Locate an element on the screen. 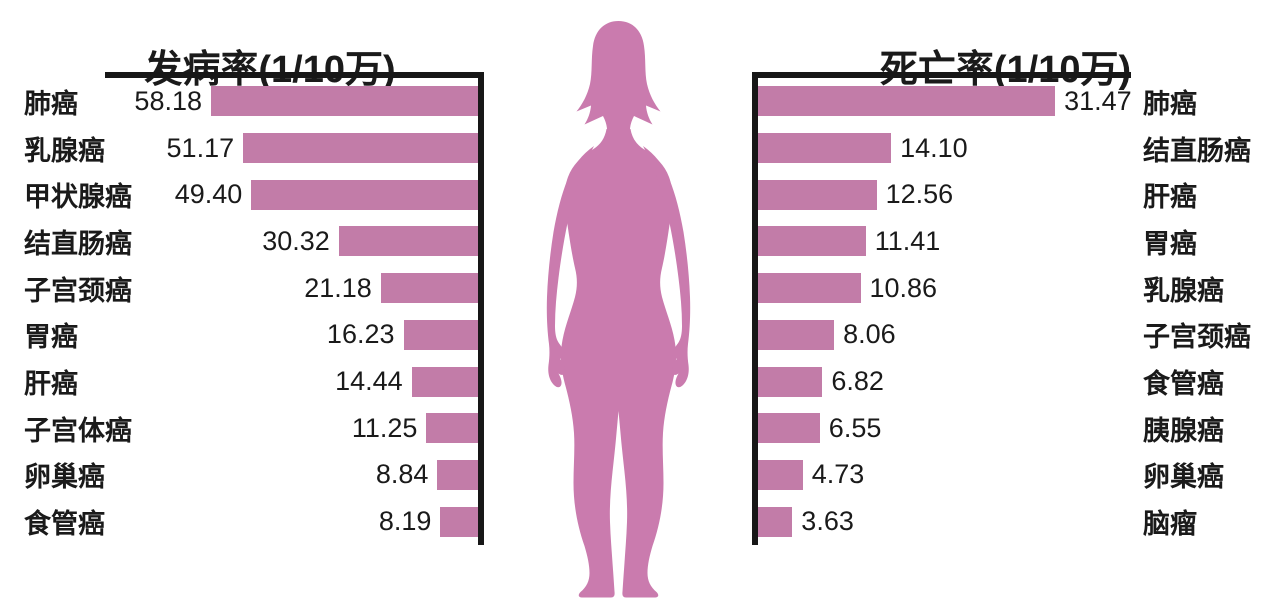 This screenshot has height=614, width=1280. value-label: 51.17 is located at coordinates (200, 147).